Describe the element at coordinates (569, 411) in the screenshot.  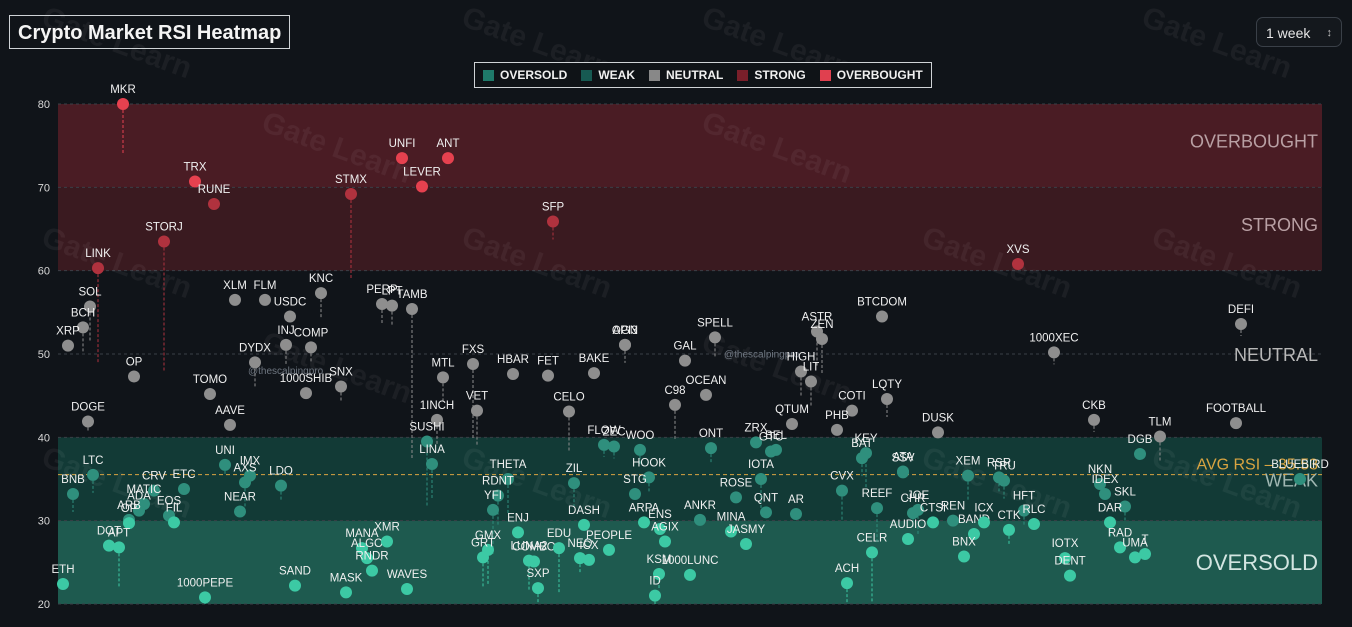
I see `rsi-point-celo` at that location.